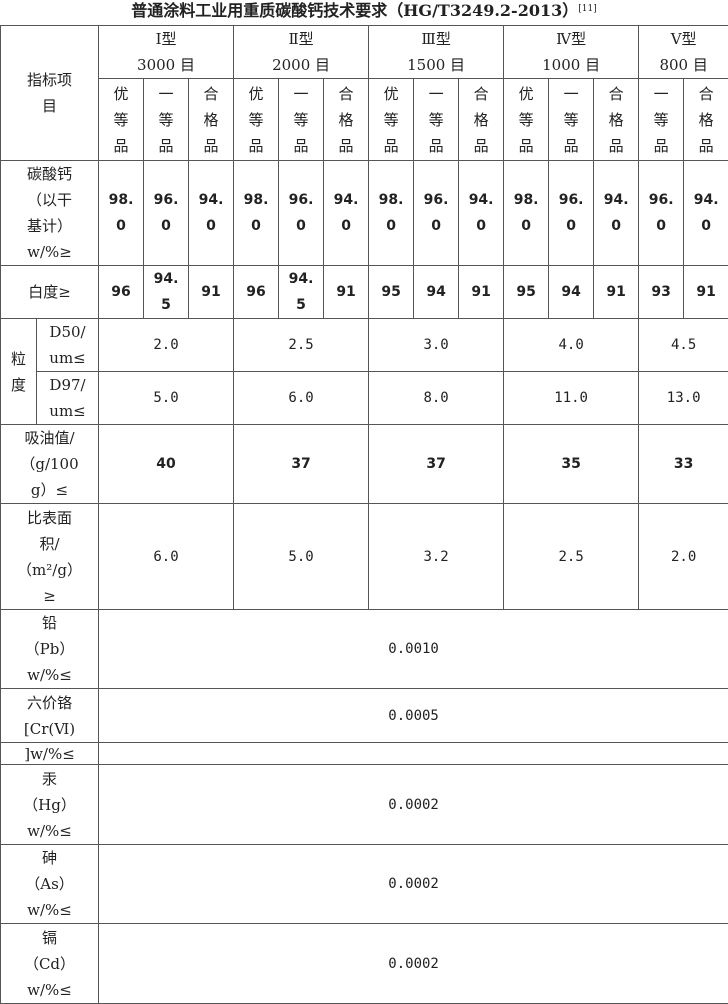 The width and height of the screenshot is (728, 1004). What do you see at coordinates (364, 12) in the screenshot?
I see `table-title: 普通涂料工业用重质碳酸钙技术要求（HG/T3249.2-2013）[11]` at bounding box center [364, 12].